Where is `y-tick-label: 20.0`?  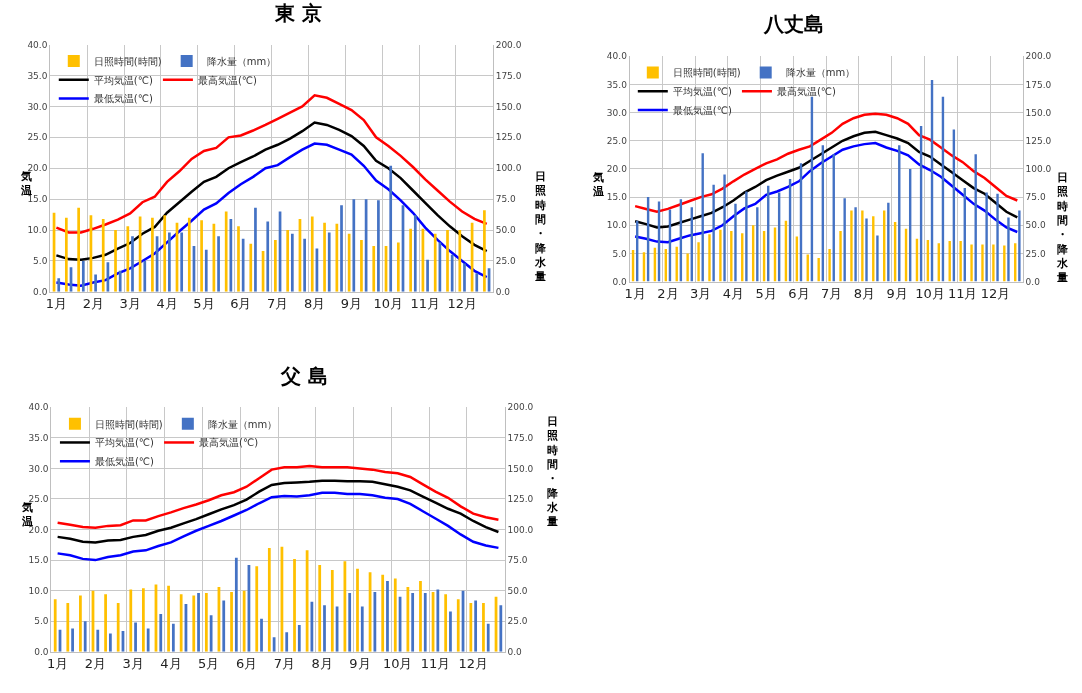
y-tick-label: 20.0 is located at coordinates (617, 169).